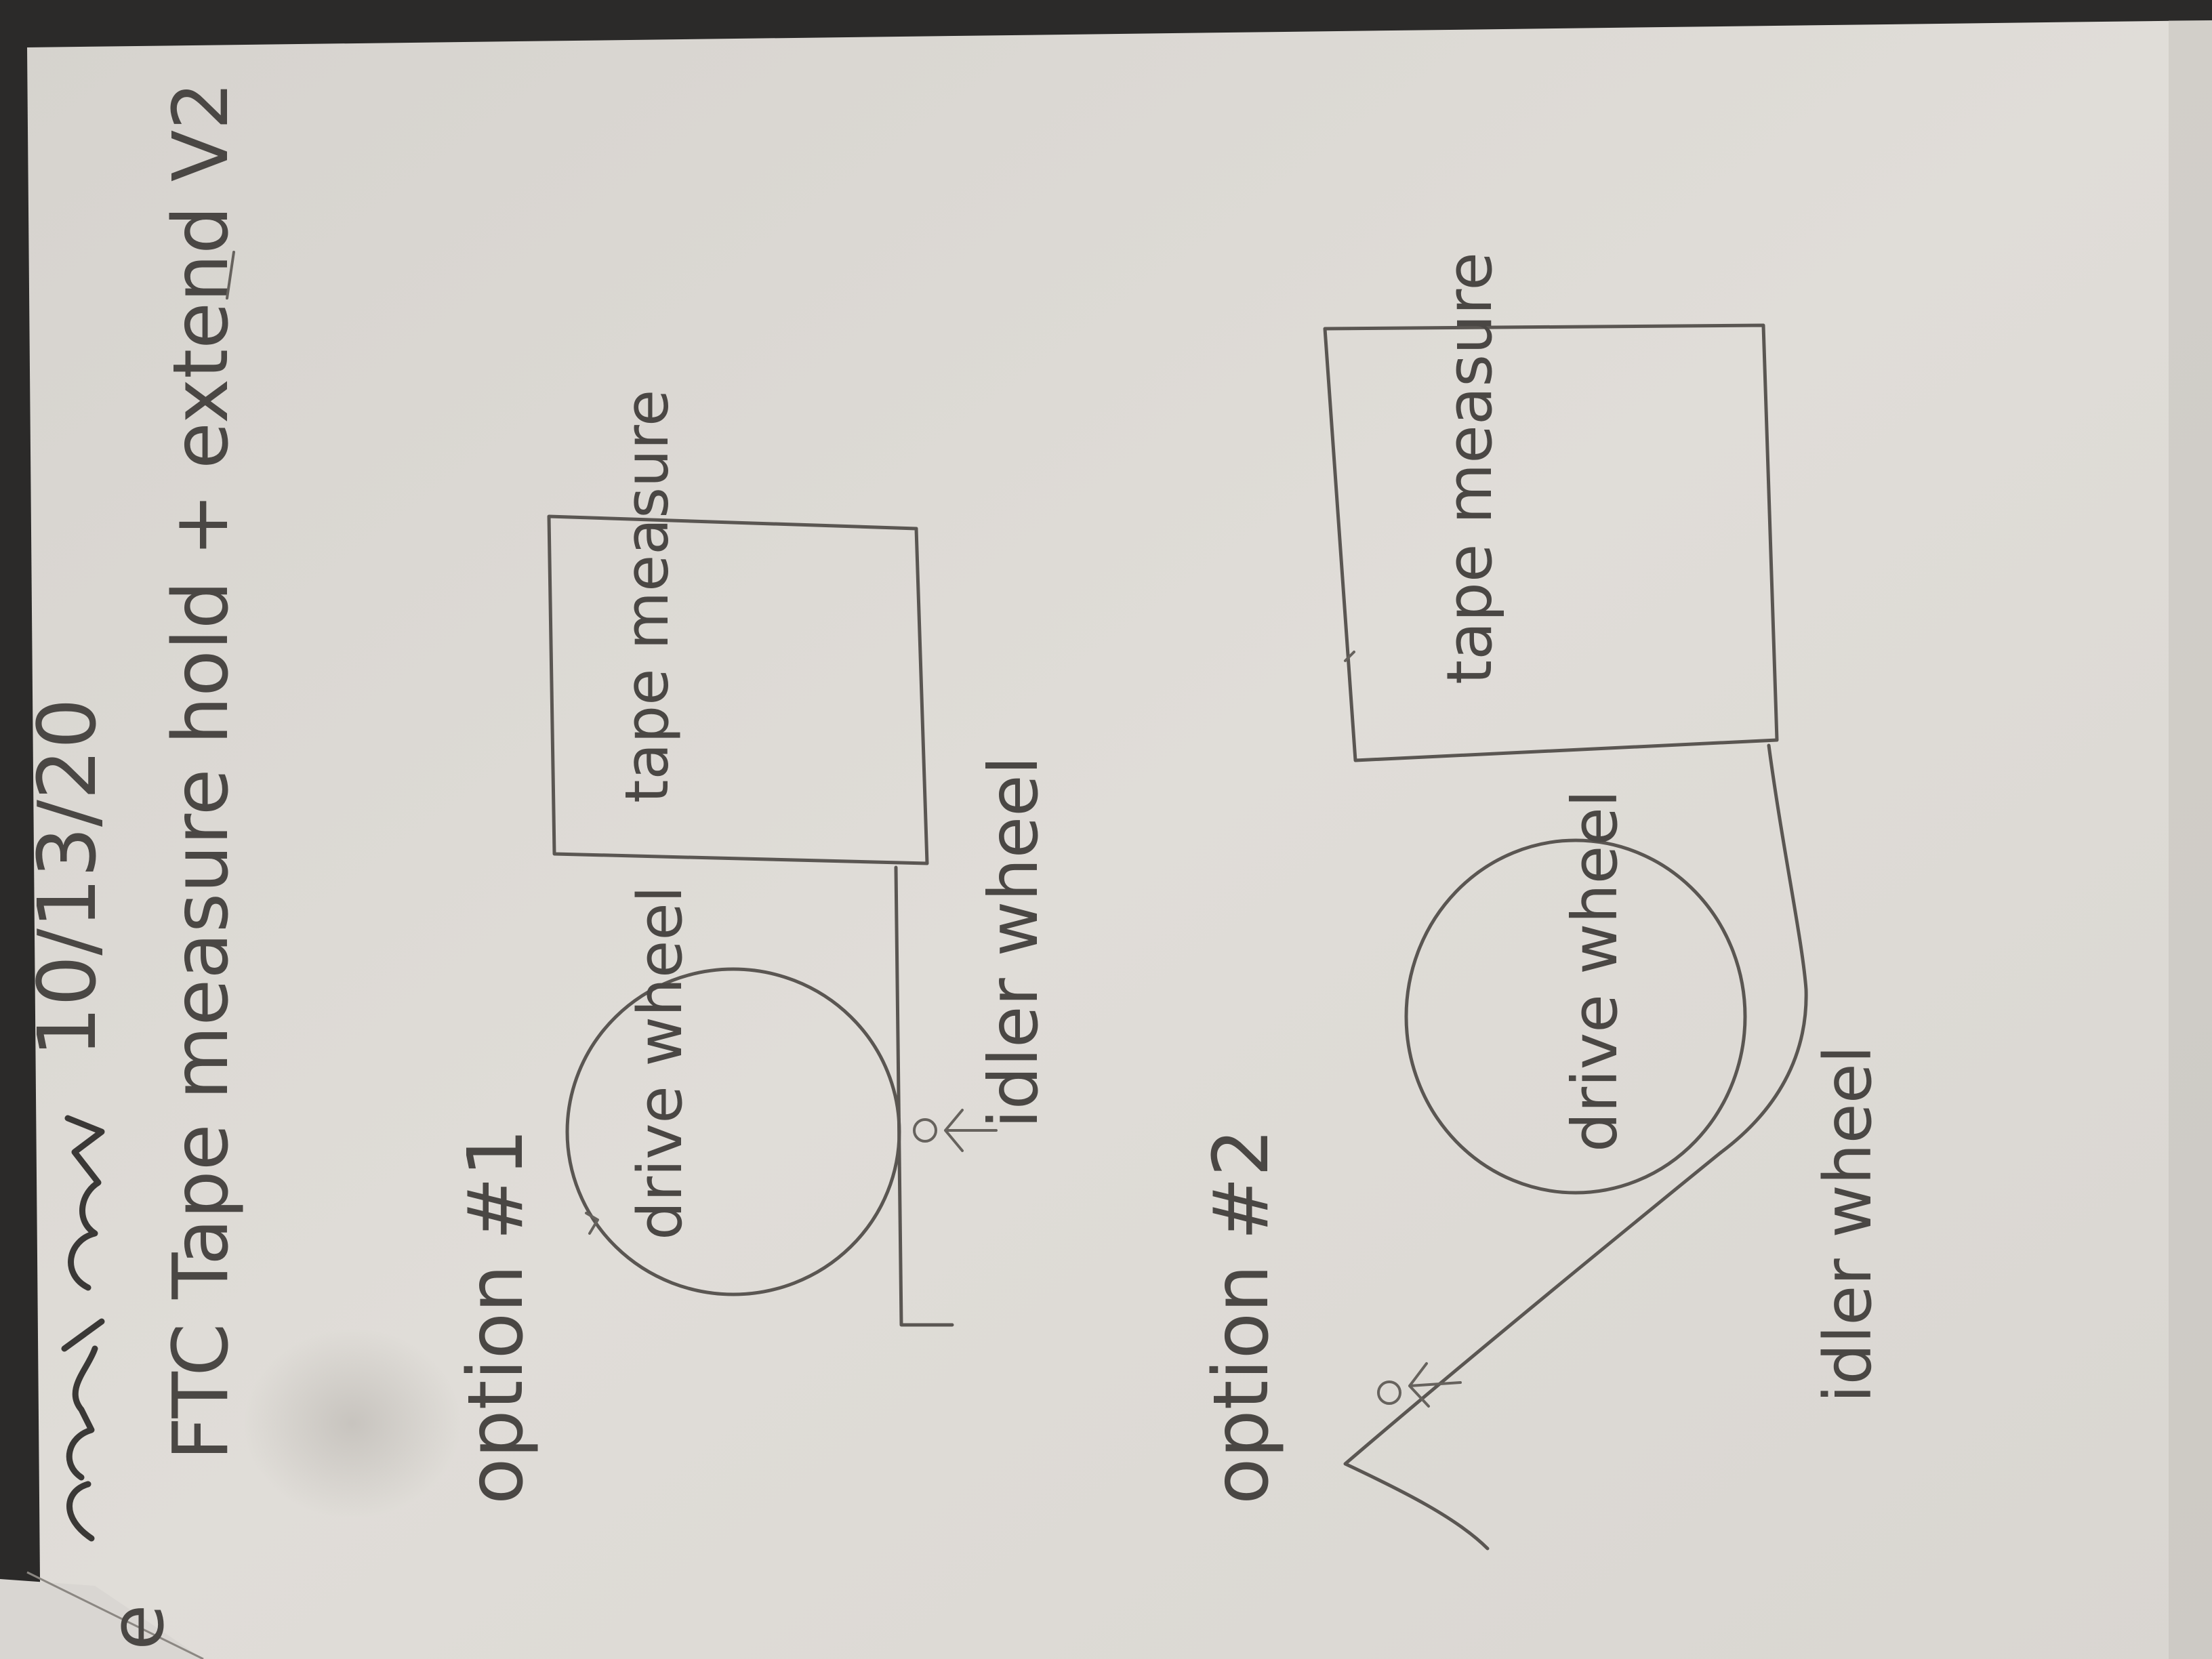 The height and width of the screenshot is (1659, 2212). I want to click on option1-tape-line, so click(924, 1096).